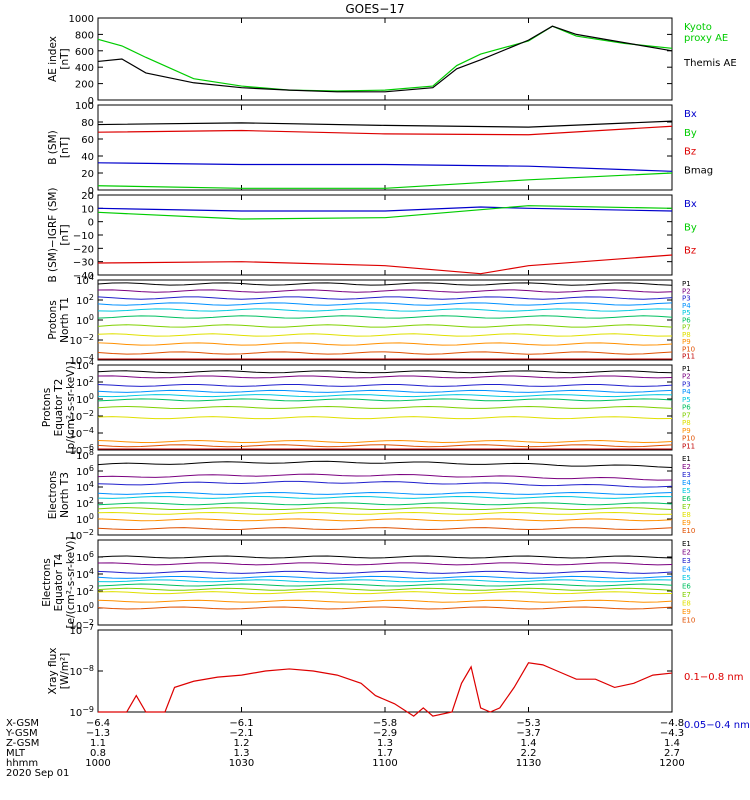  What do you see at coordinates (686, 423) in the screenshot?
I see `legend-entry: P8` at bounding box center [686, 423].